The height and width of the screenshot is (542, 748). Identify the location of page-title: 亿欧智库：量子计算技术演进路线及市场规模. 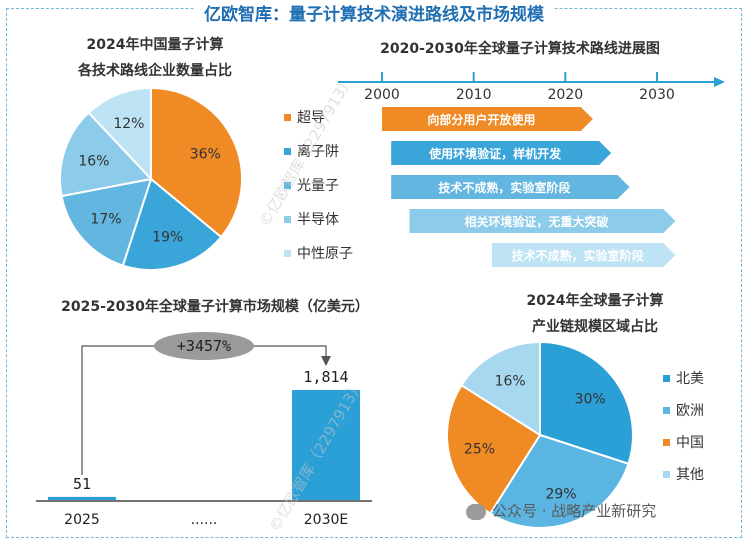
(374, 12).